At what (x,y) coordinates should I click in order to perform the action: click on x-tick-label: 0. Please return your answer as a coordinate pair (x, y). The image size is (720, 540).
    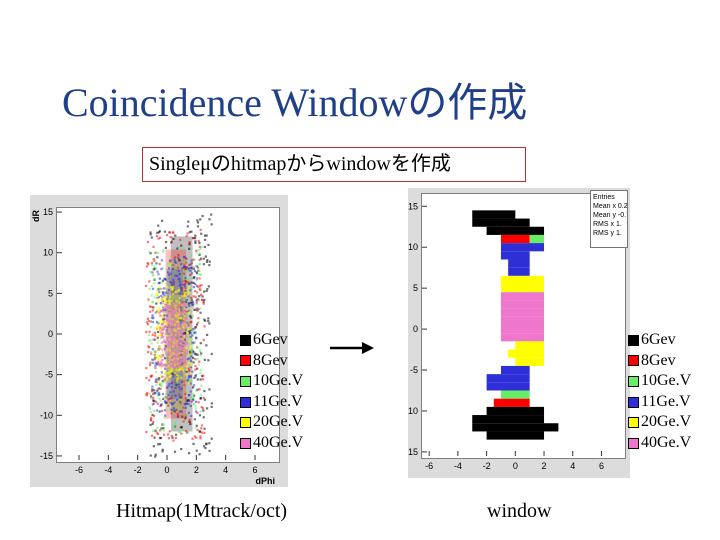
    Looking at the image, I should click on (515, 466).